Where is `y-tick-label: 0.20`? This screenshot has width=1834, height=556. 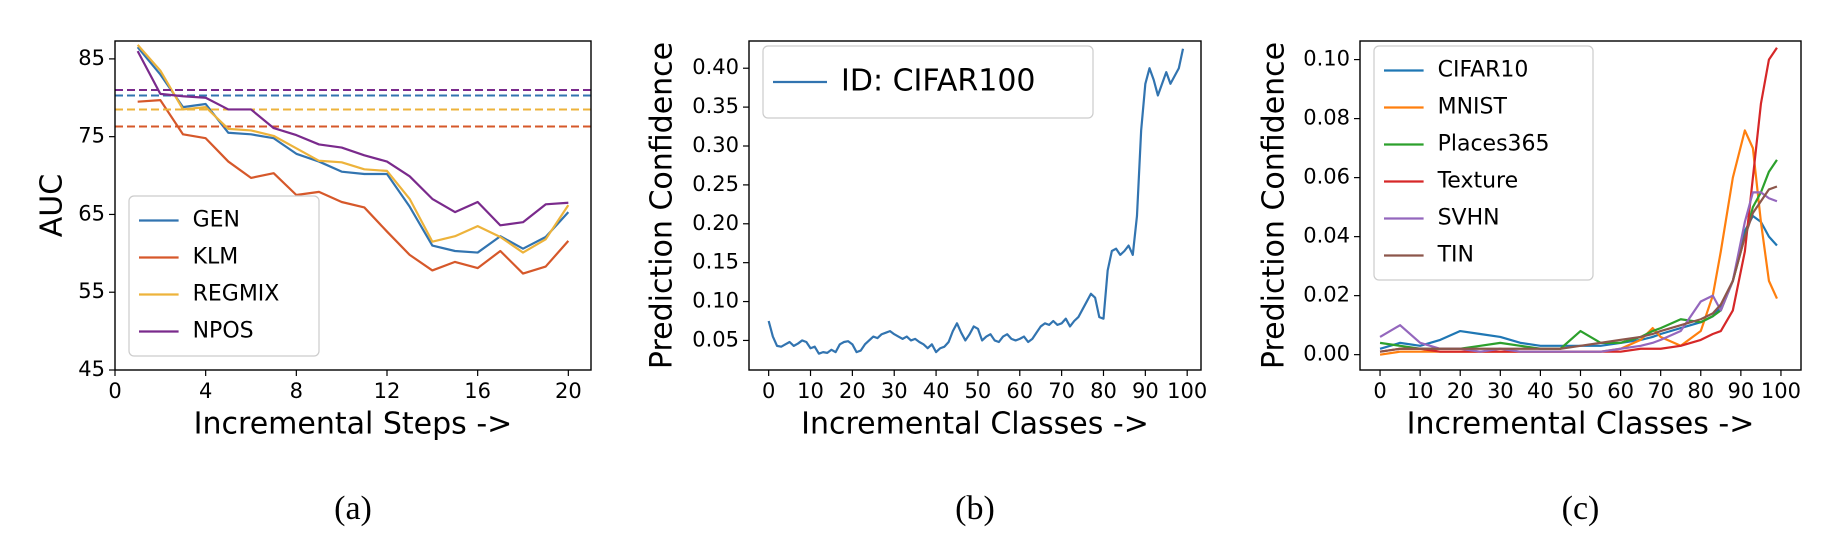
y-tick-label: 0.20 is located at coordinates (715, 223).